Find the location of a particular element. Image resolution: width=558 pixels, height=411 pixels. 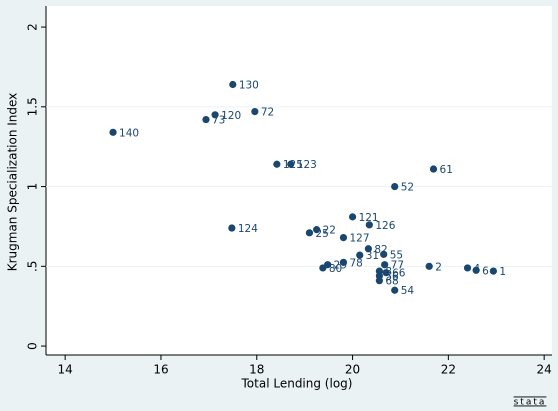

point-label: 127 is located at coordinates (359, 239).